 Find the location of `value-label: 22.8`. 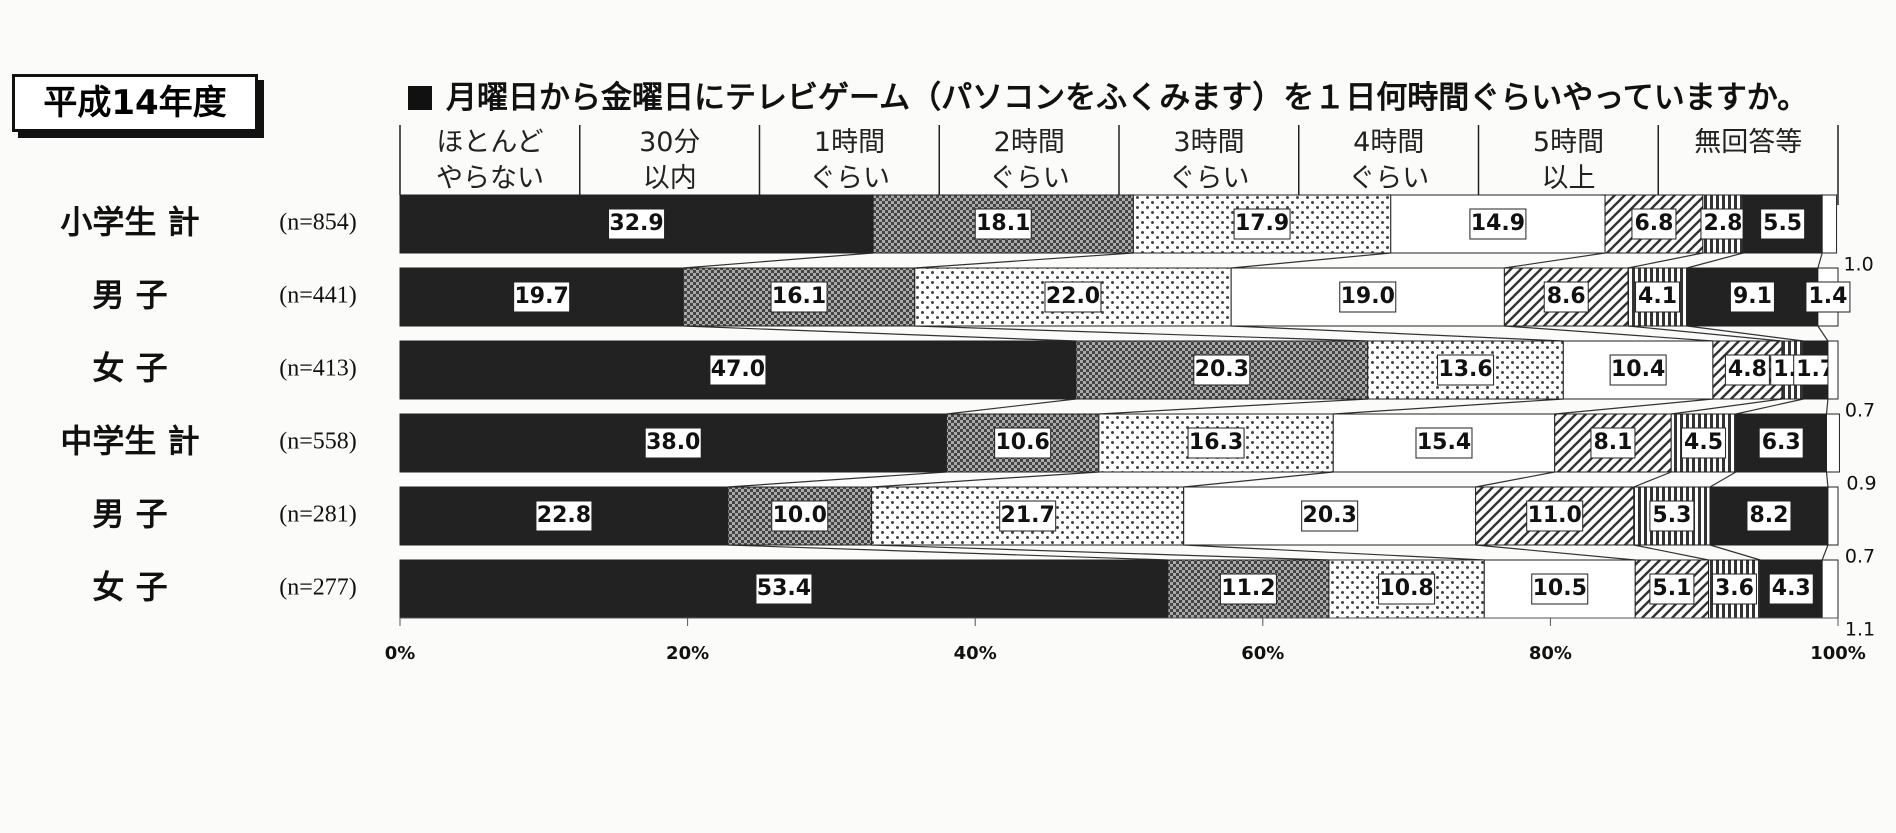

value-label: 22.8 is located at coordinates (564, 515).